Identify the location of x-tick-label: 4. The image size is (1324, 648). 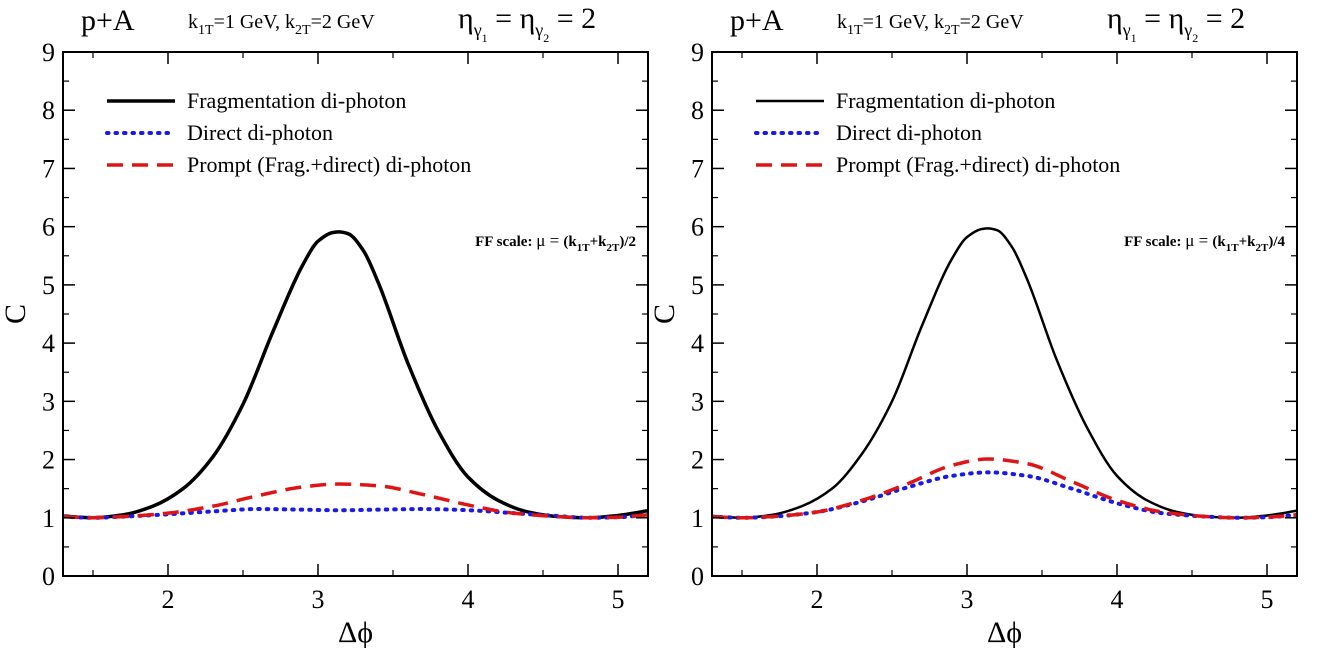
(468, 599).